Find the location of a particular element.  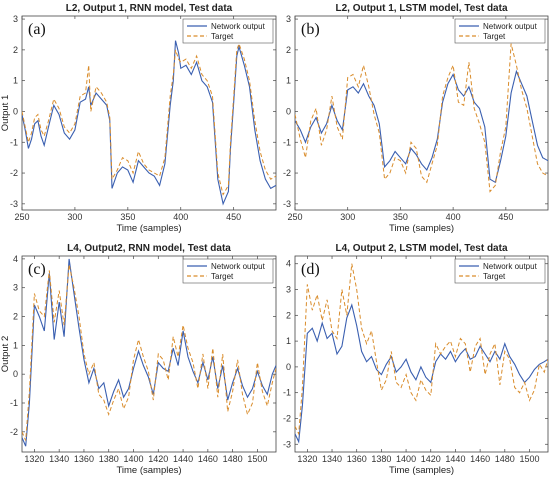

chart-title: L4, Output2, RNN model, Test data is located at coordinates (149, 248).